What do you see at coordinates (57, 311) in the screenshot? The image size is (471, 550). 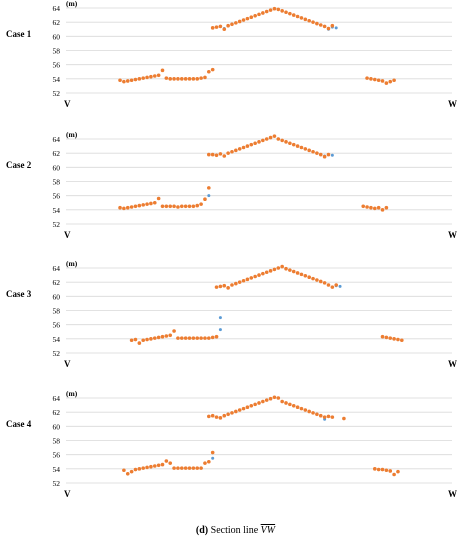 I see `y-tick-label: 58` at bounding box center [57, 311].